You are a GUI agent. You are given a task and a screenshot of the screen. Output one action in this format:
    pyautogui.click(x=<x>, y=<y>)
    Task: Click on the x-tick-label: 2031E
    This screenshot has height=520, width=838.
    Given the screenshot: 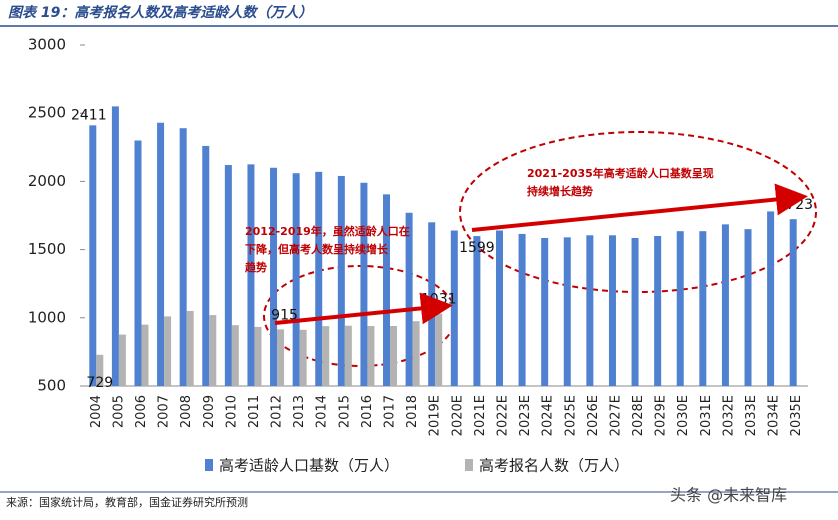 What is the action you would take?
    pyautogui.click(x=706, y=415)
    